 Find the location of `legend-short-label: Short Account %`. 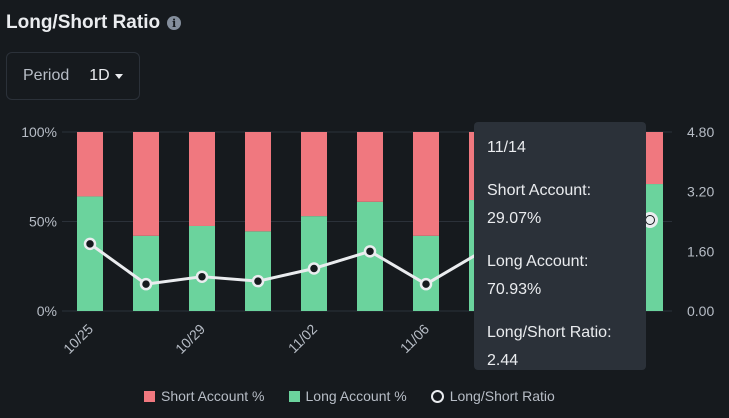

legend-short-label: Short Account % is located at coordinates (213, 396).